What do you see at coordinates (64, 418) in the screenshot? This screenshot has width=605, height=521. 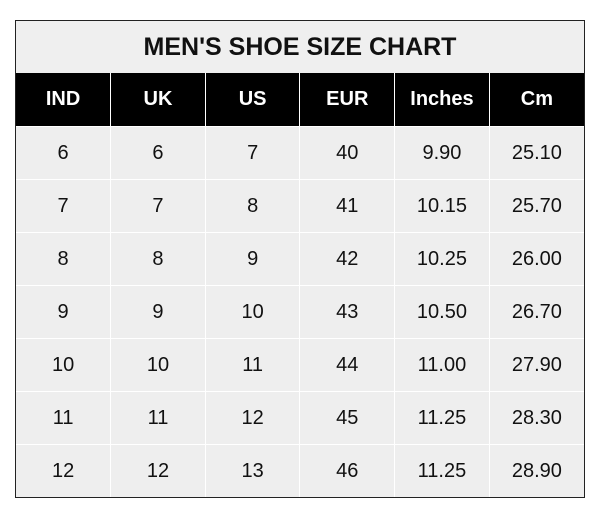 I see `cell-ind: 11` at bounding box center [64, 418].